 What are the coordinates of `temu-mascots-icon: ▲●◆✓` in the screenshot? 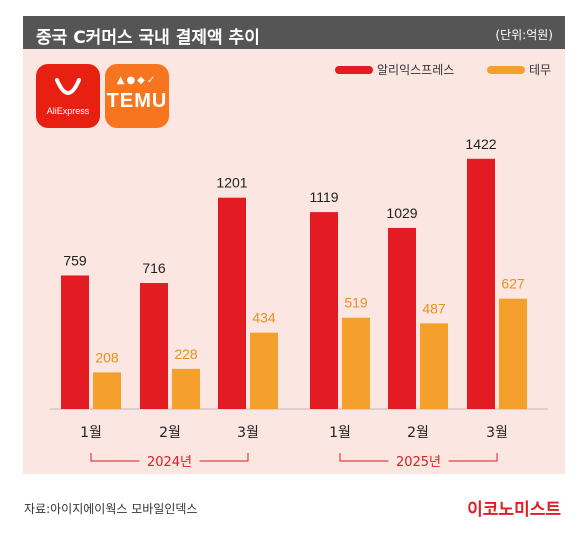 It's located at (137, 80).